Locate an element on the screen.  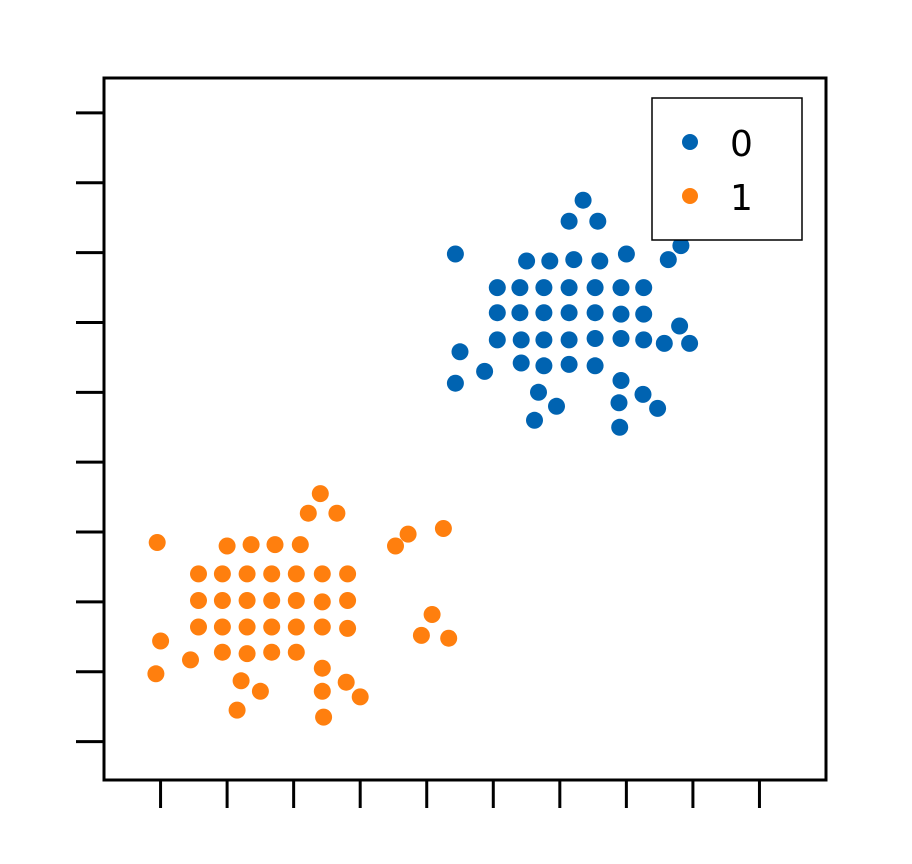
legend-box is located at coordinates (727, 169).